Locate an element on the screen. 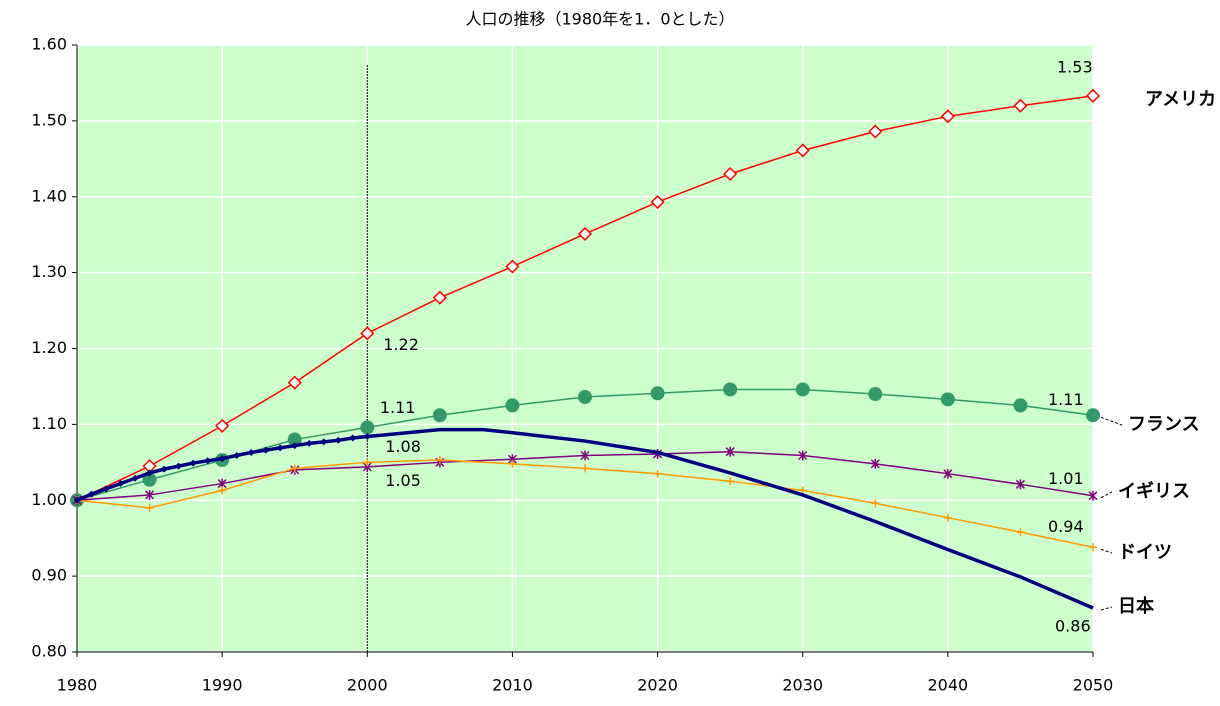 Image resolution: width=1220 pixels, height=706 pixels. series-name: アメリカ is located at coordinates (1180, 99).